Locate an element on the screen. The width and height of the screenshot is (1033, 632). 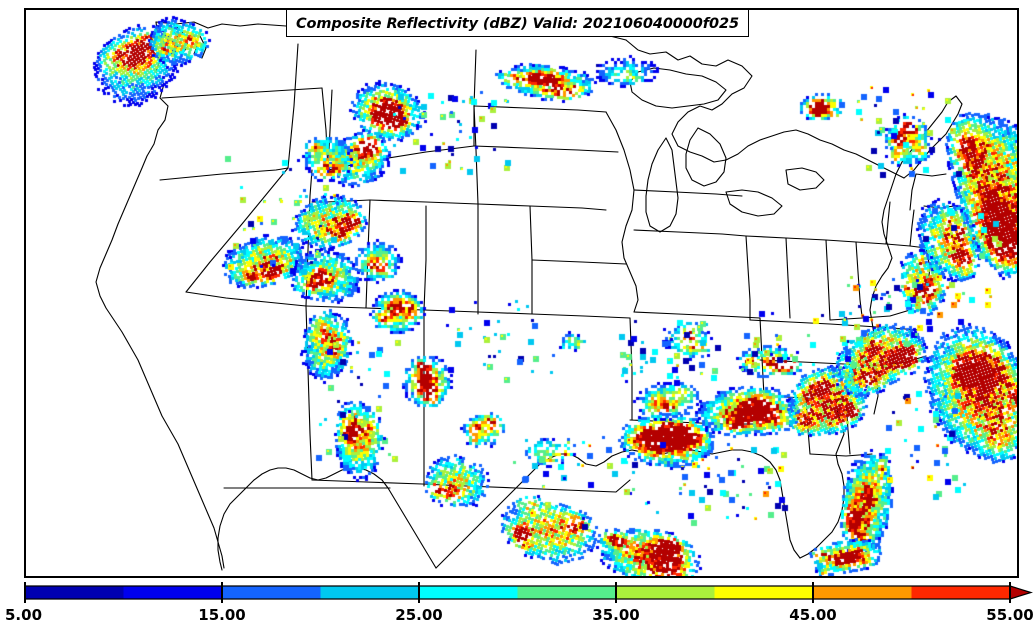
colorbar-svg: 5.00 15.00 25.00 35.00 45.00 55.00 is located at coordinates (519, 603).